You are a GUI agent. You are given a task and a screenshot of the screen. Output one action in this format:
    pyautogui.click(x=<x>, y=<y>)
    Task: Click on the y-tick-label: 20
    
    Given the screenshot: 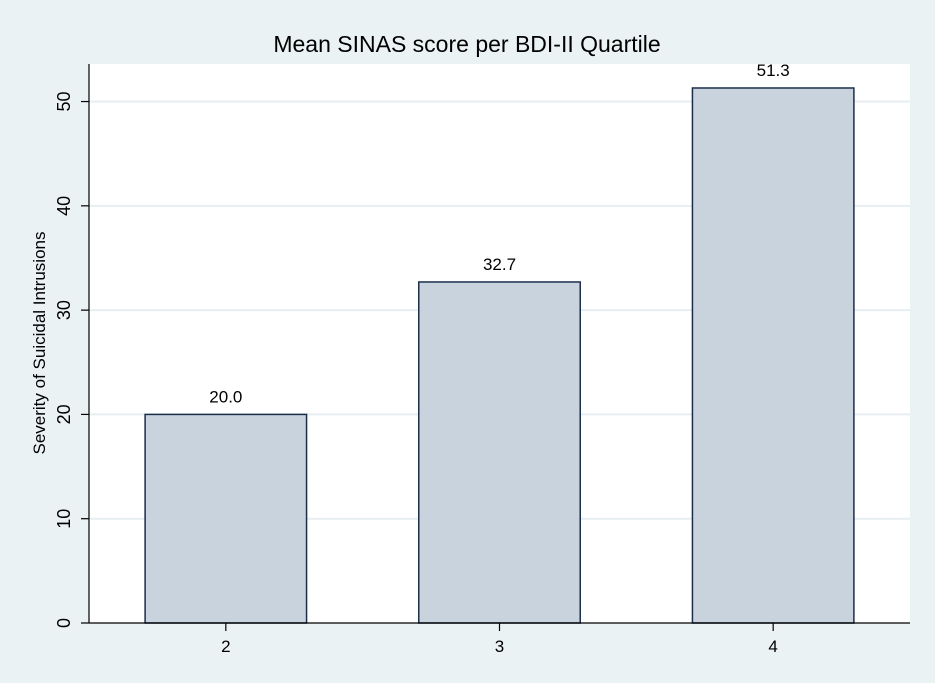 What is the action you would take?
    pyautogui.click(x=64, y=414)
    